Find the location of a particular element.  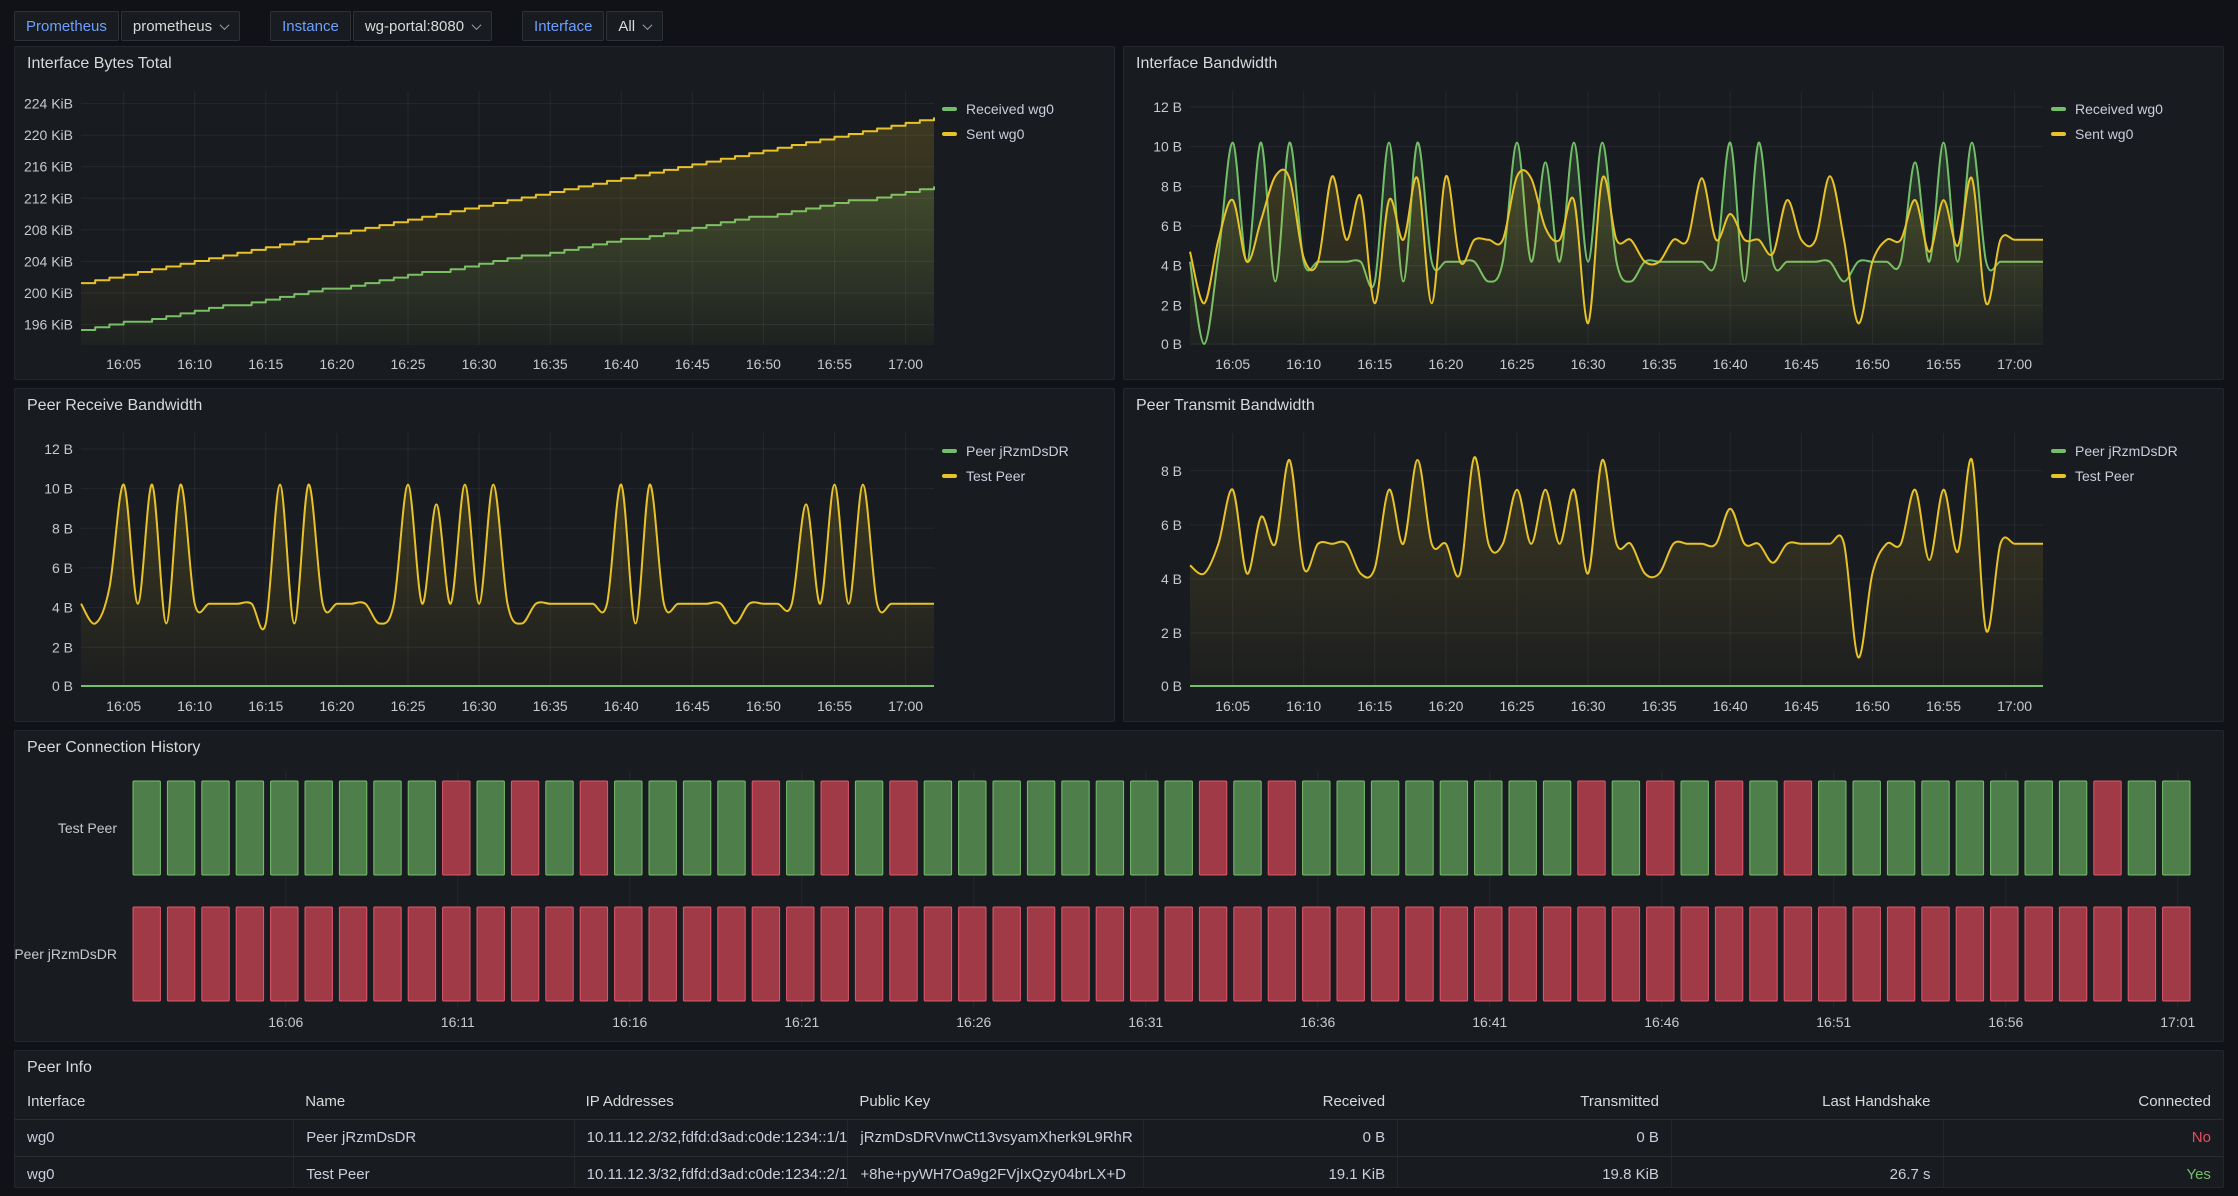

y-axis-tick: 196 KiB is located at coordinates (48, 325).